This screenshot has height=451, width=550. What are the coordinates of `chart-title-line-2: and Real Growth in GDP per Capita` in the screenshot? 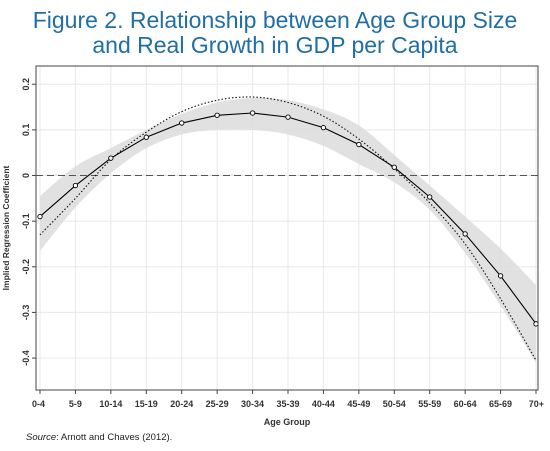 It's located at (275, 45).